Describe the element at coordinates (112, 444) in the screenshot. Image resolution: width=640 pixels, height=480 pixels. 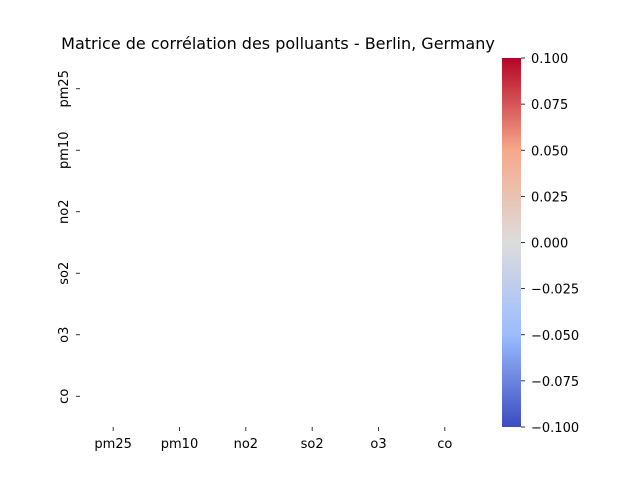
I see `x-tick-label: pm25` at that location.